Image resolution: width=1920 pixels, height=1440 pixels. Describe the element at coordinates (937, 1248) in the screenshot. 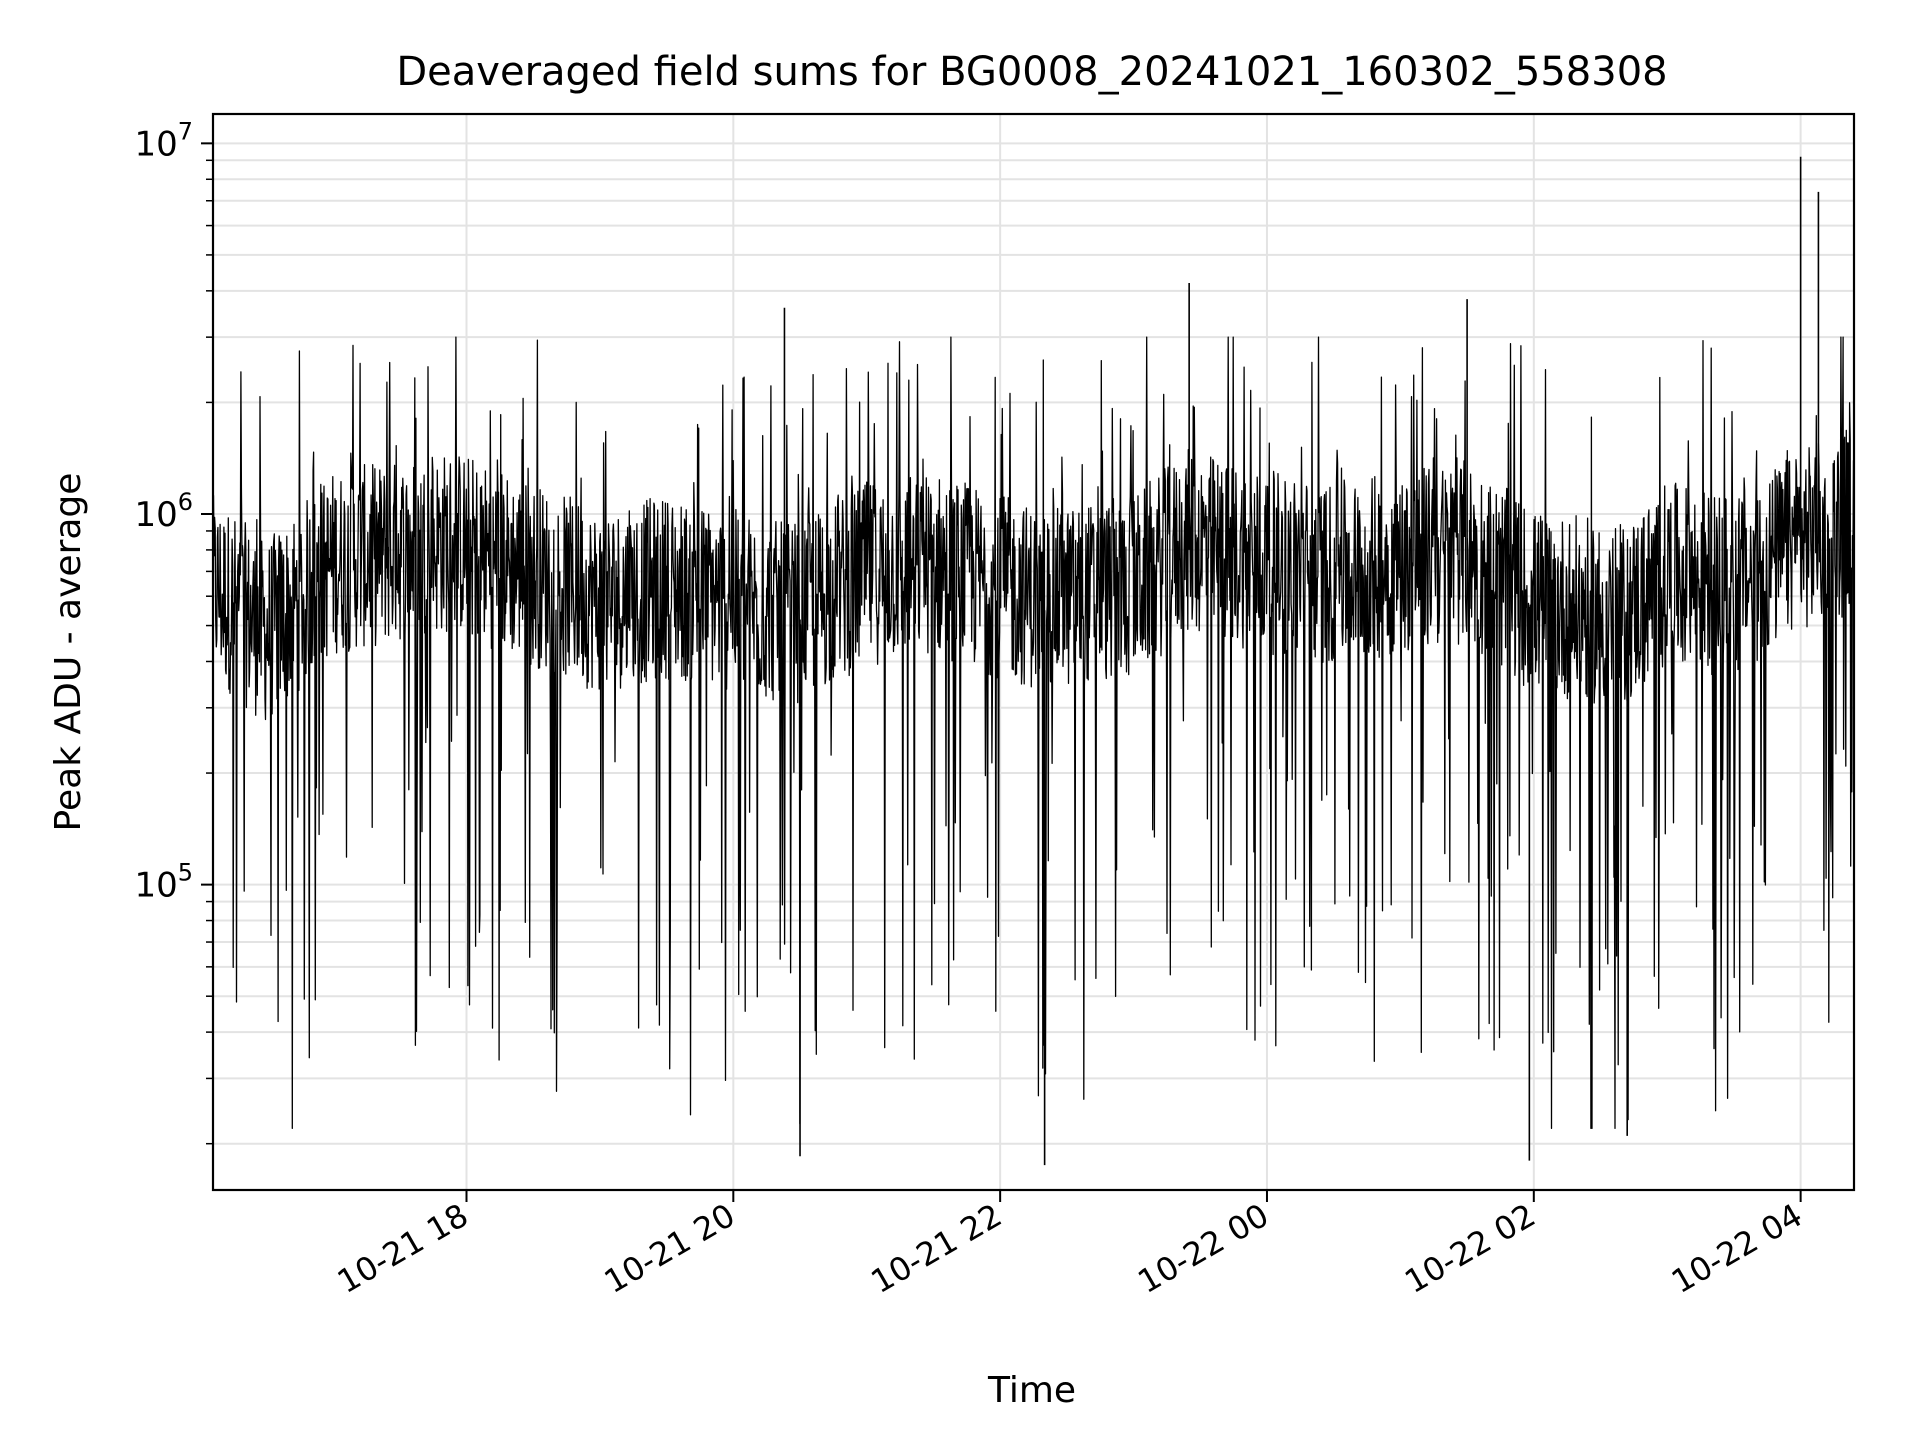

I see `x-tick-label: 10-21 22` at that location.